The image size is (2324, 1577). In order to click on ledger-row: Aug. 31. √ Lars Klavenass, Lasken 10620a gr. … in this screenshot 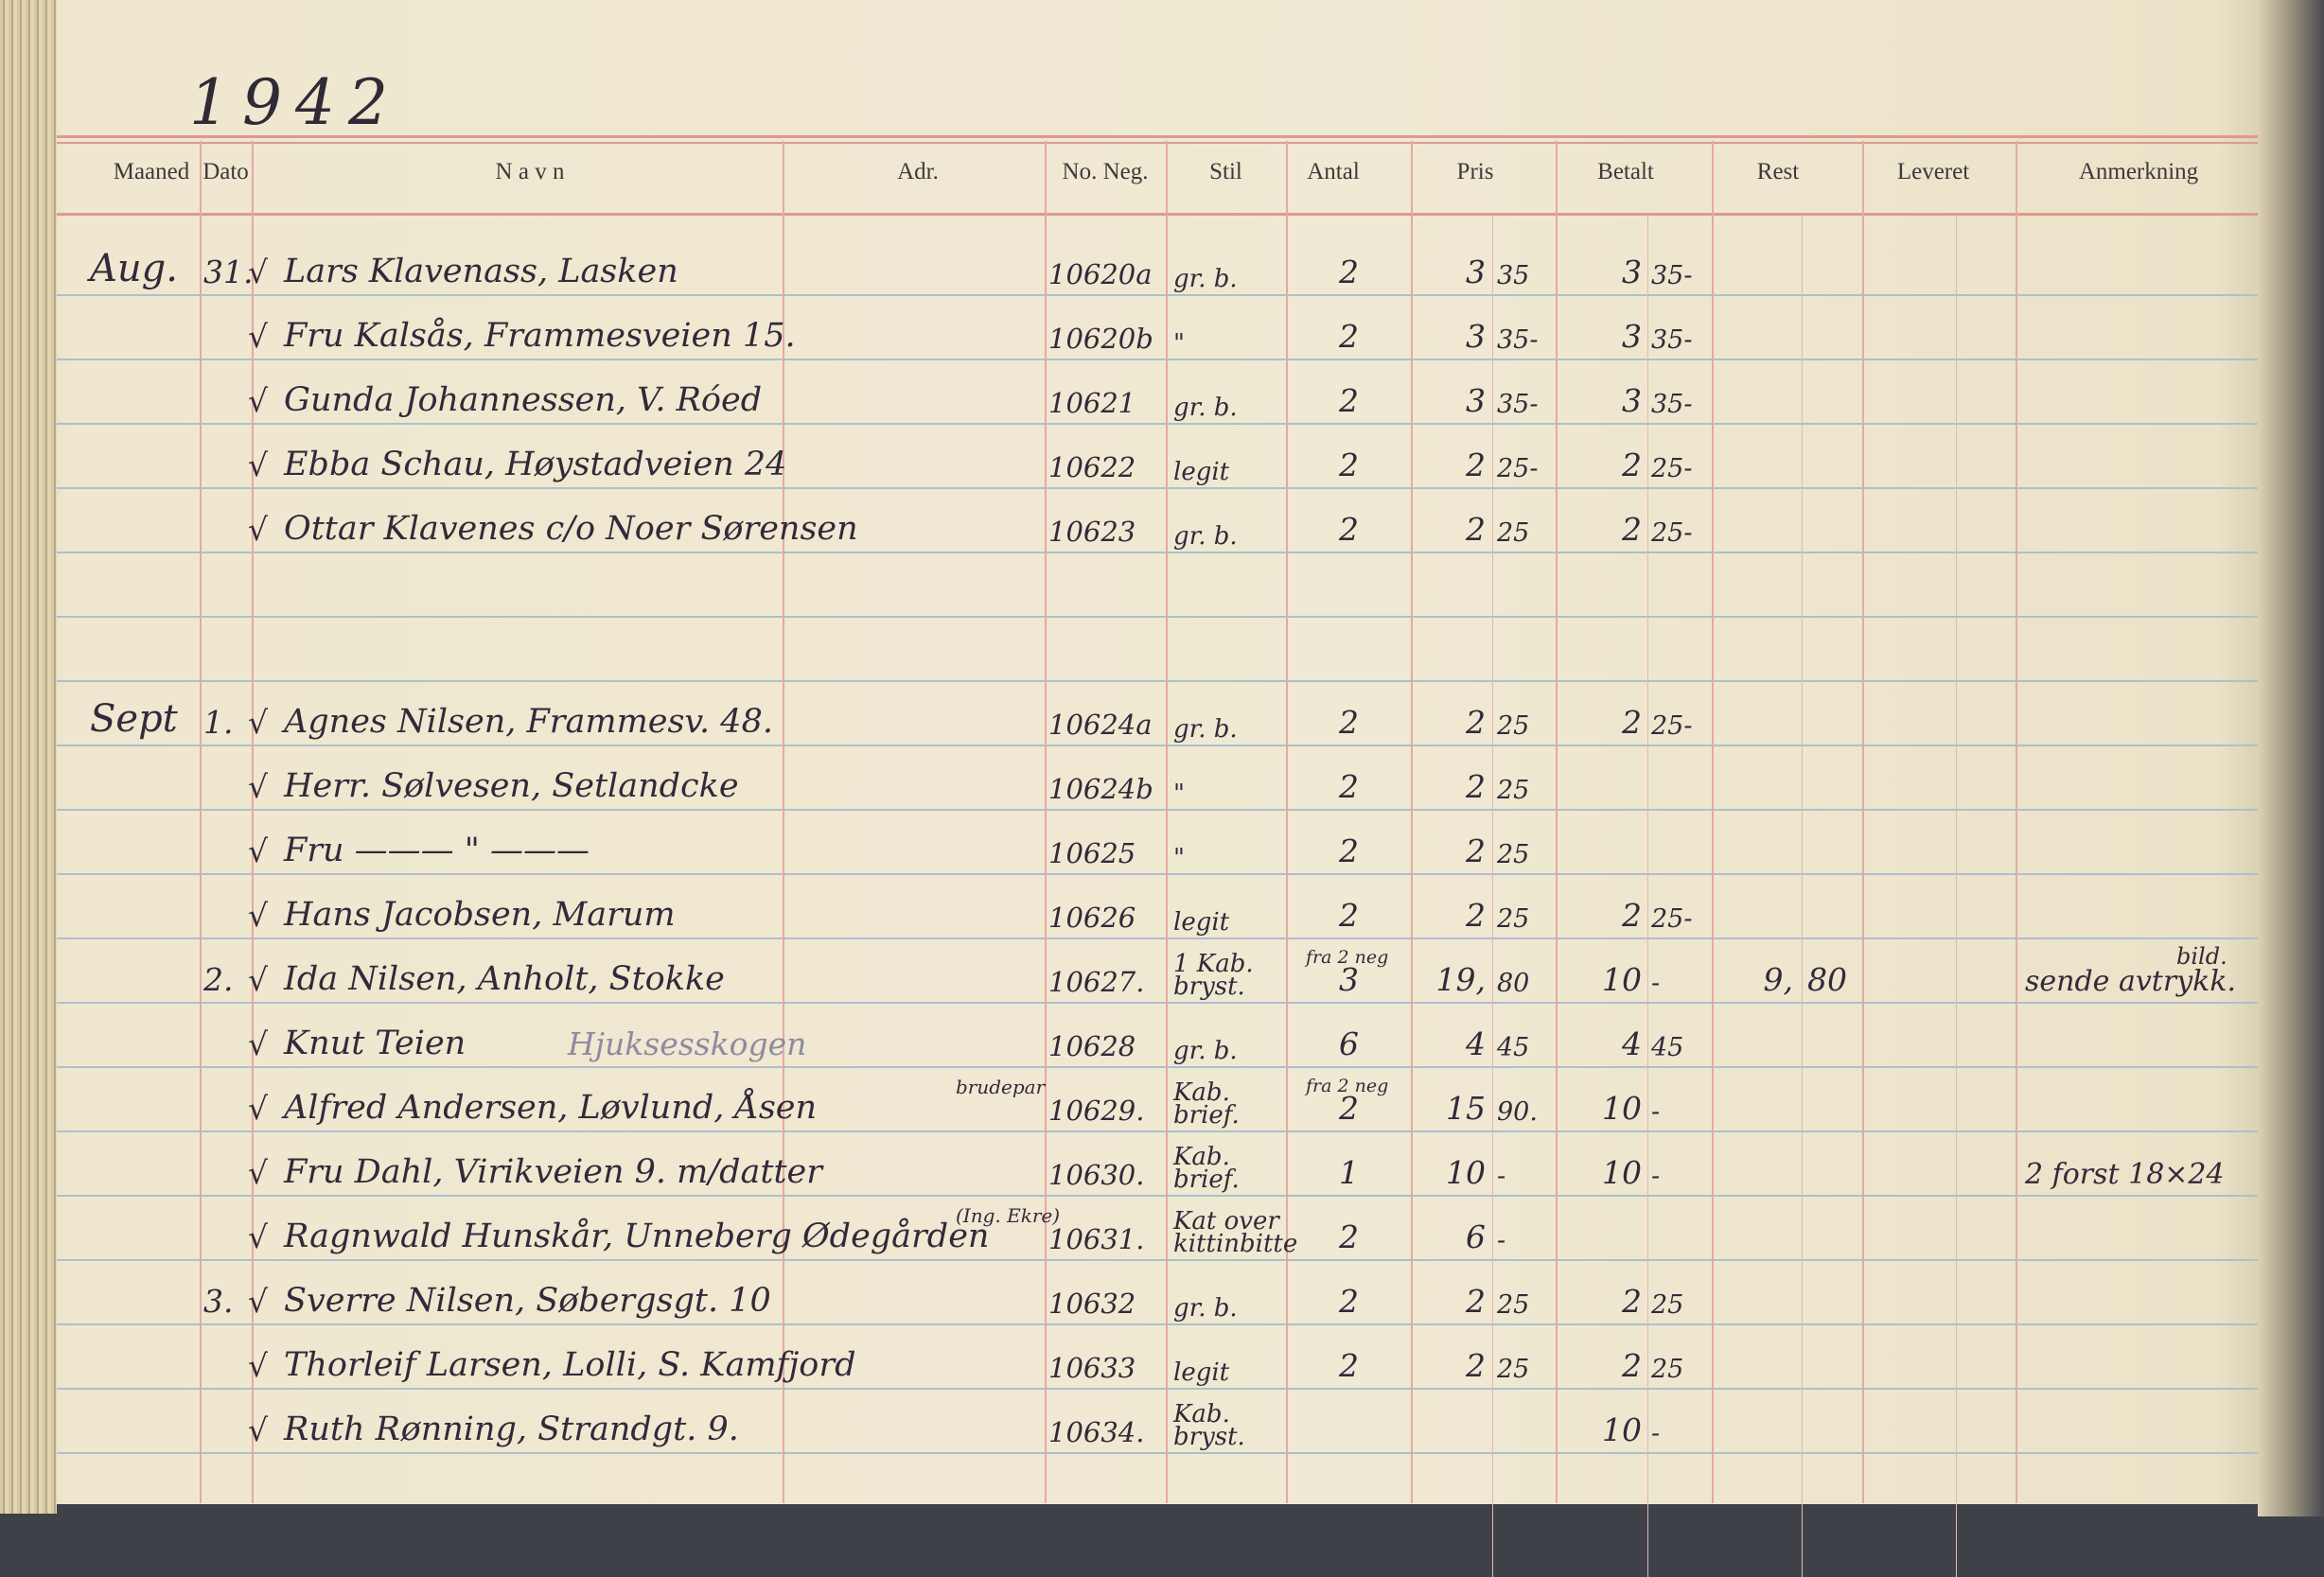, I will do `click(1135, 264)`.